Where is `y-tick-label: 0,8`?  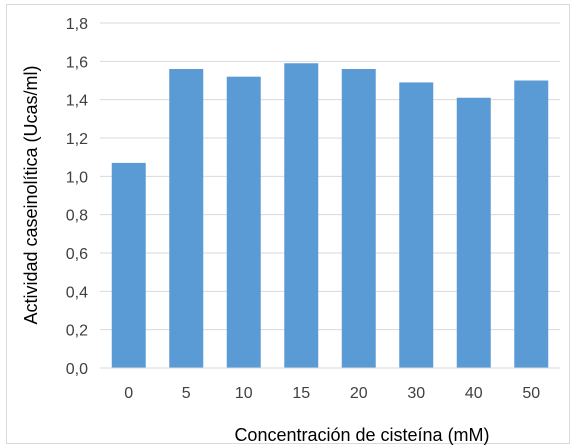
y-tick-label: 0,8 is located at coordinates (77, 216).